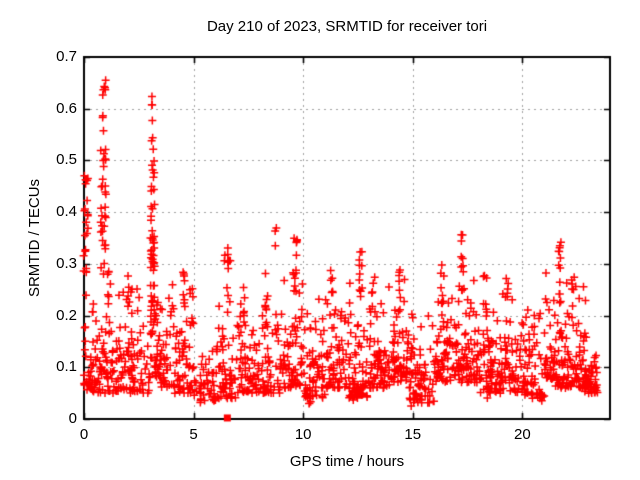 The image size is (640, 480). What do you see at coordinates (303, 434) in the screenshot?
I see `x-tick-label: 10` at bounding box center [303, 434].